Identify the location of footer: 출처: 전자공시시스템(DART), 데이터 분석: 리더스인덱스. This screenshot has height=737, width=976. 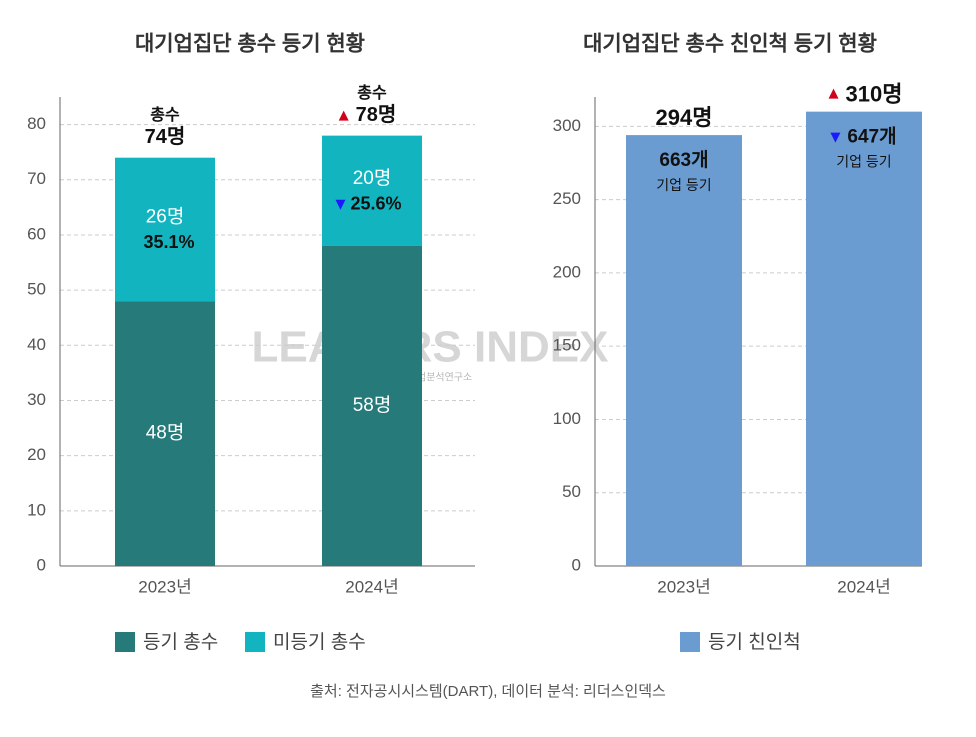
(488, 691).